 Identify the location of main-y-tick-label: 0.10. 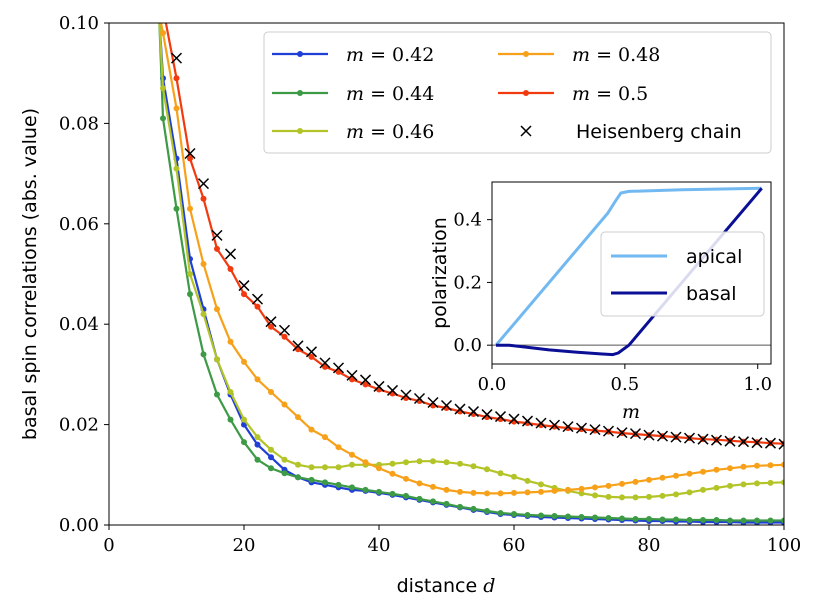
(79, 23).